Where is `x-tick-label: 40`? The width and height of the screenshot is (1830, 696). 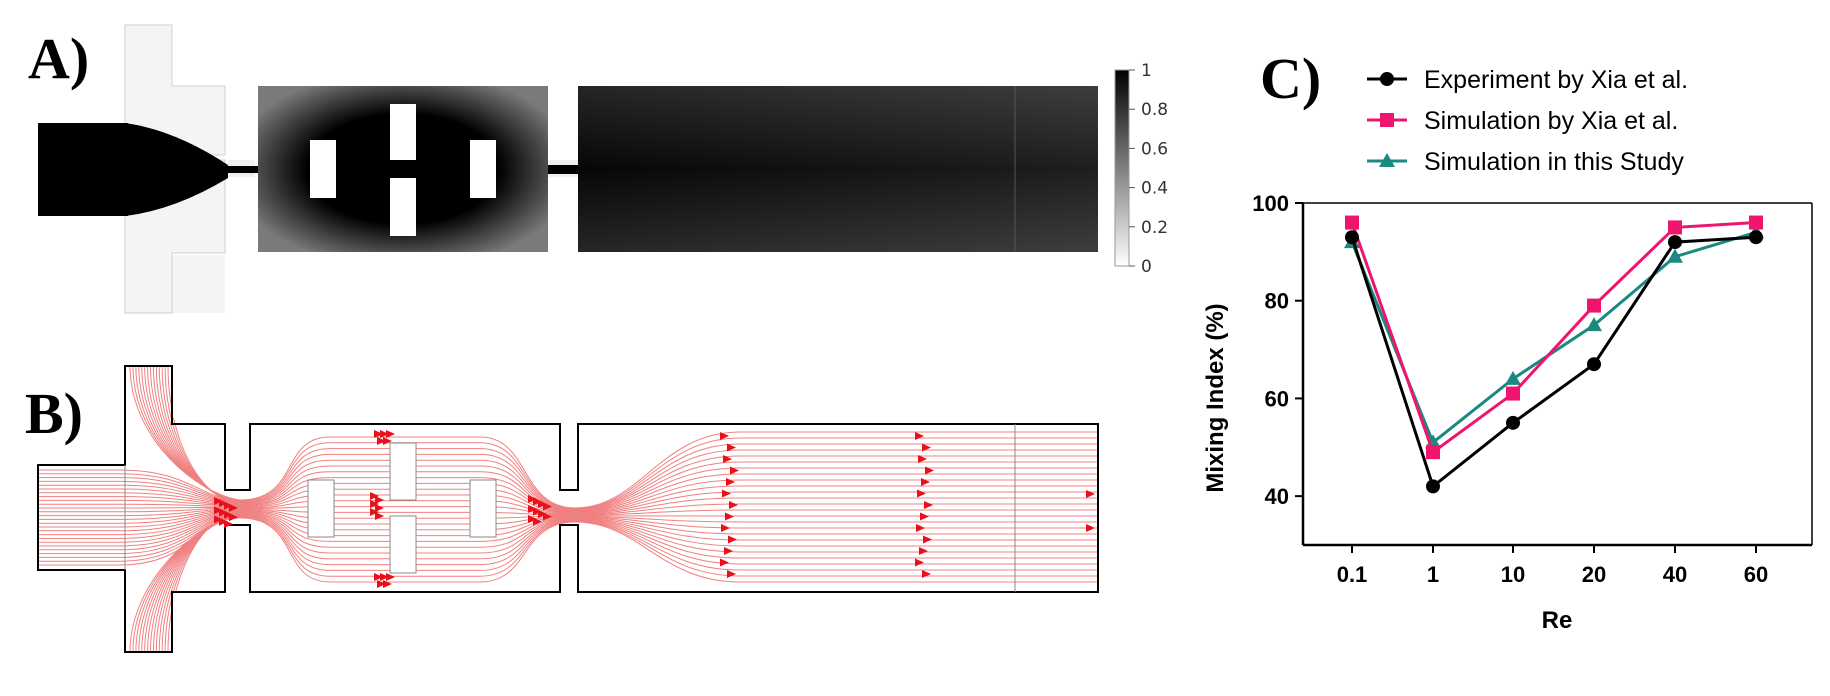 x-tick-label: 40 is located at coordinates (1675, 574).